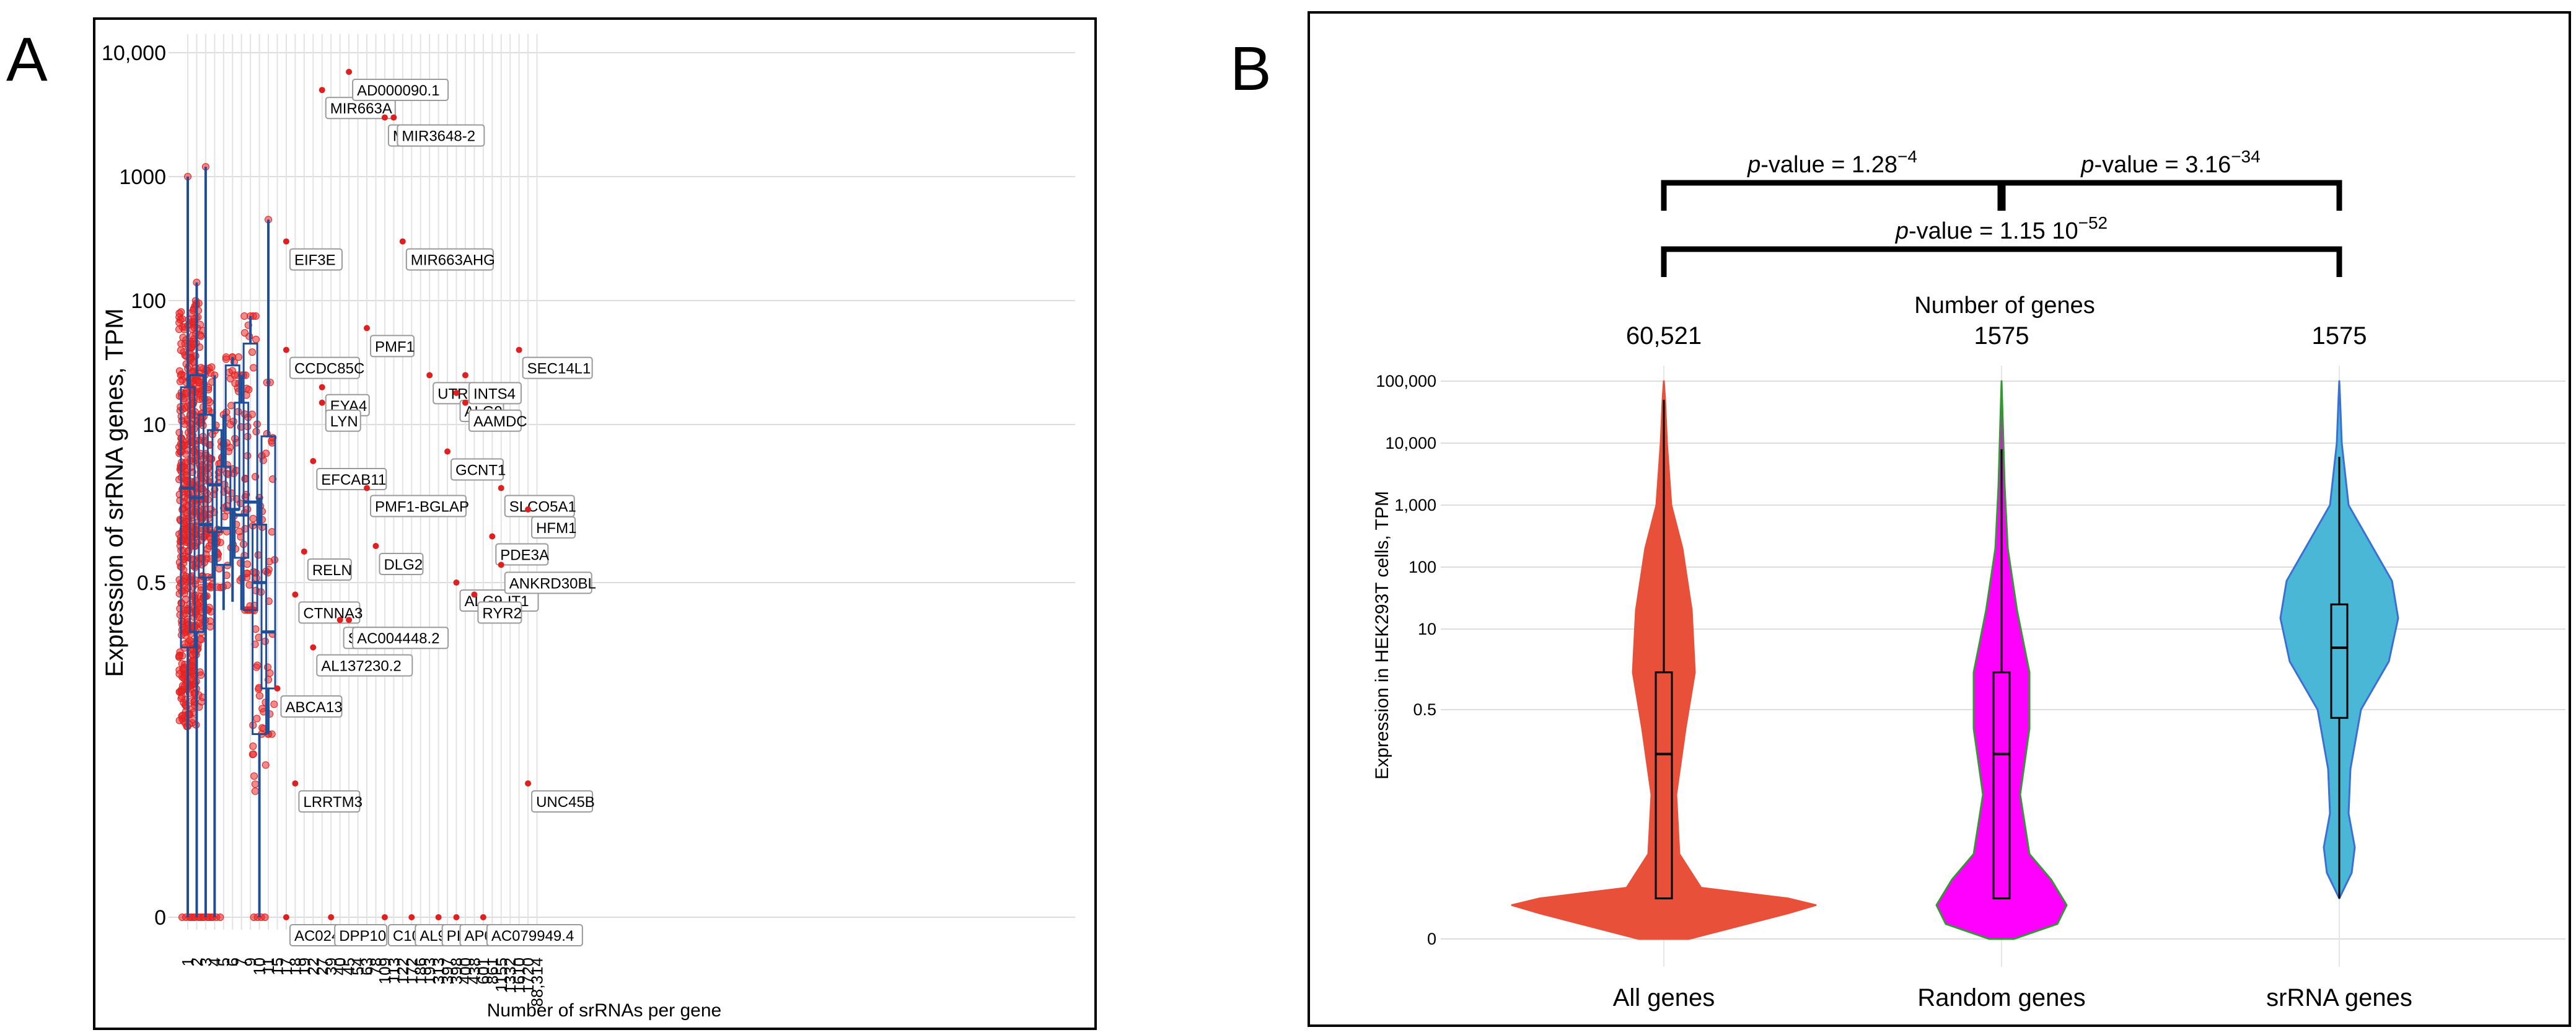 This screenshot has width=2576, height=1035. I want to click on significance-bracket: p-value = 3.16−34, so click(2171, 179).